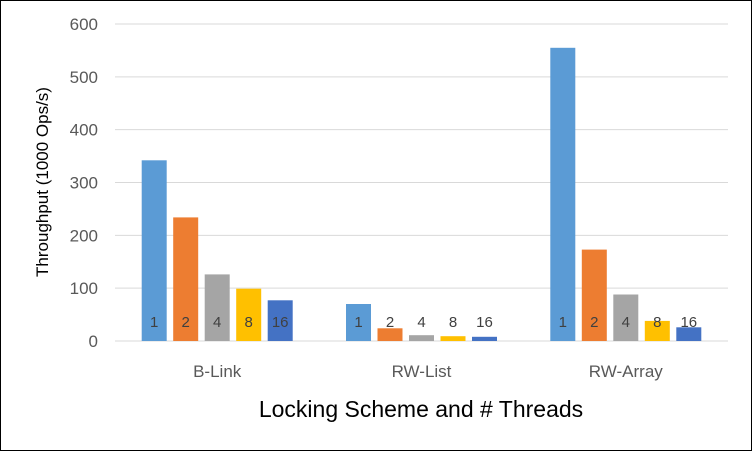 This screenshot has height=452, width=752. I want to click on x-category-label: RW-List, so click(422, 371).